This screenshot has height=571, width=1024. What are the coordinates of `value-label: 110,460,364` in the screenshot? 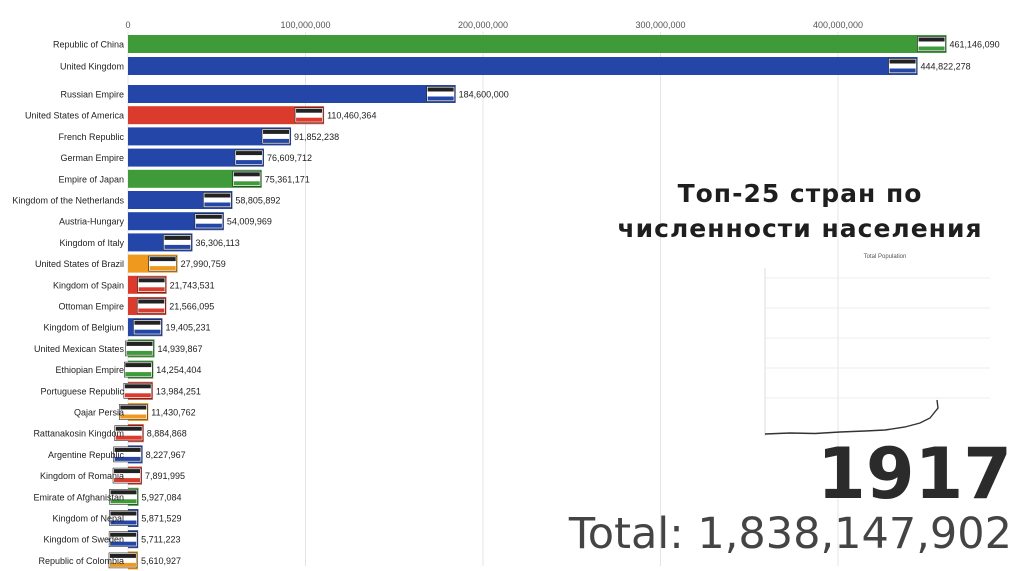 It's located at (351, 116).